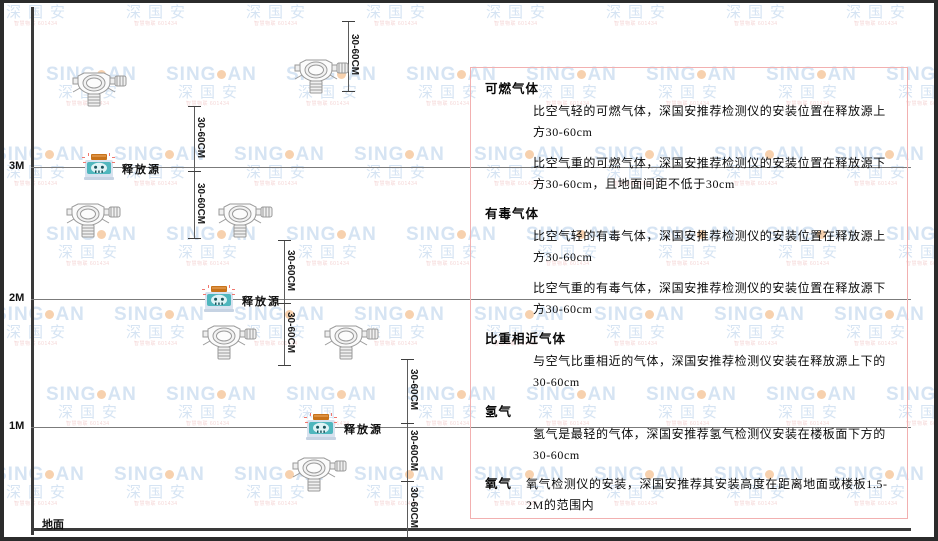  I want to click on ground-label: 地面, so click(53, 525).